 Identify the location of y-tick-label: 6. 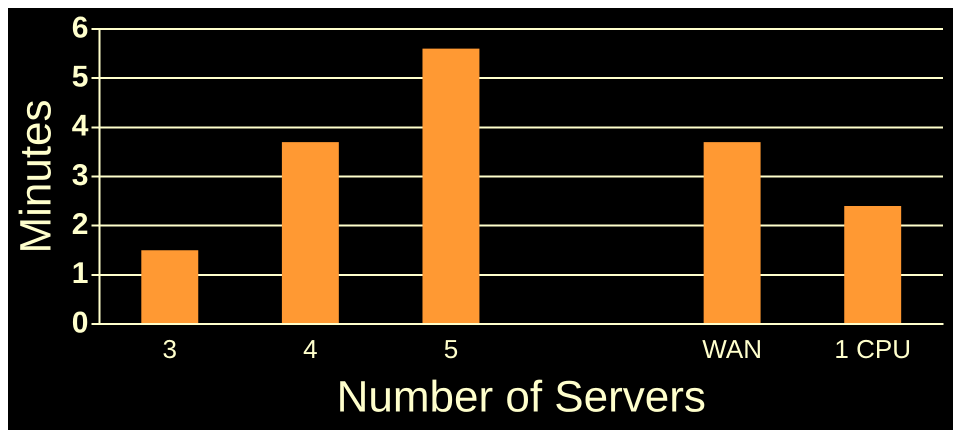
(80, 27).